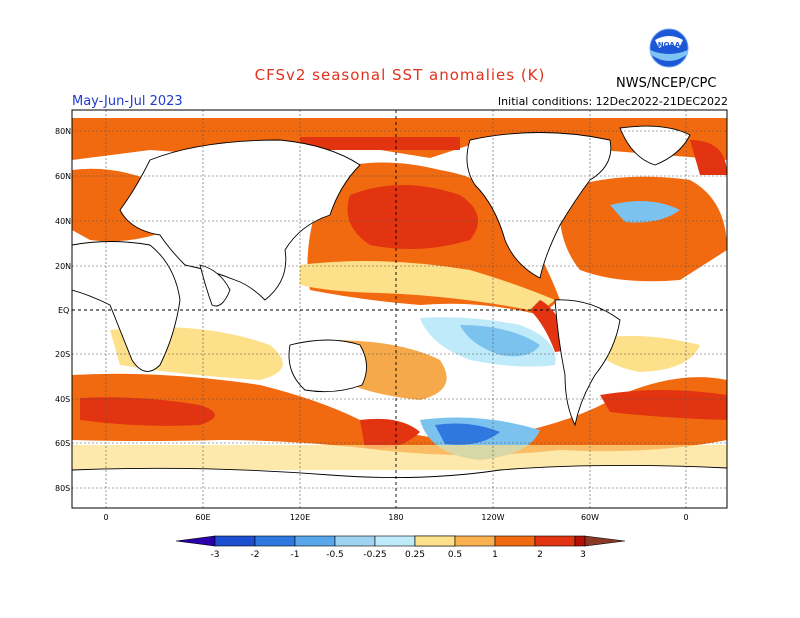 The image size is (800, 618). I want to click on colorbar-label: -3, so click(215, 555).